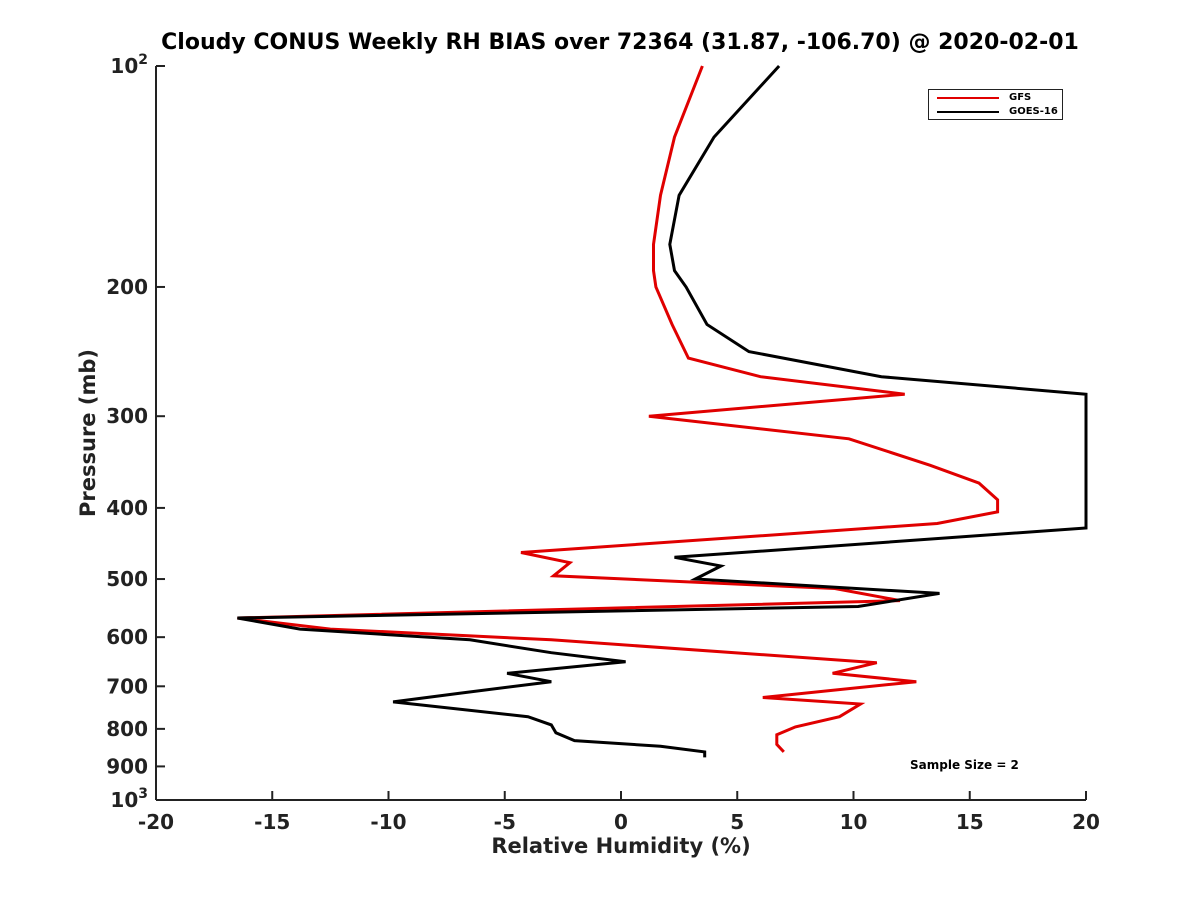  What do you see at coordinates (970, 822) in the screenshot?
I see `x-tick-label: 15` at bounding box center [970, 822].